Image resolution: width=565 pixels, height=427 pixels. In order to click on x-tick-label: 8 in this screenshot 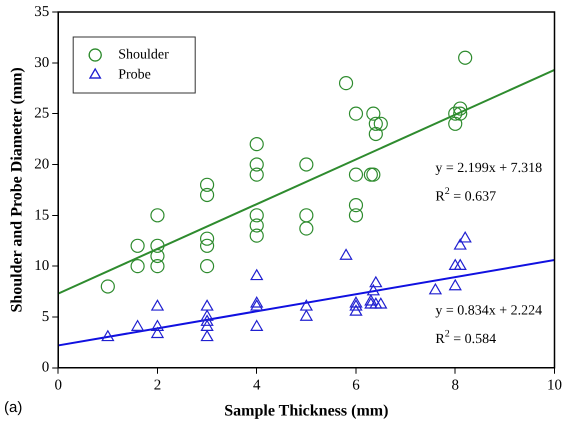, I will do `click(455, 386)`.